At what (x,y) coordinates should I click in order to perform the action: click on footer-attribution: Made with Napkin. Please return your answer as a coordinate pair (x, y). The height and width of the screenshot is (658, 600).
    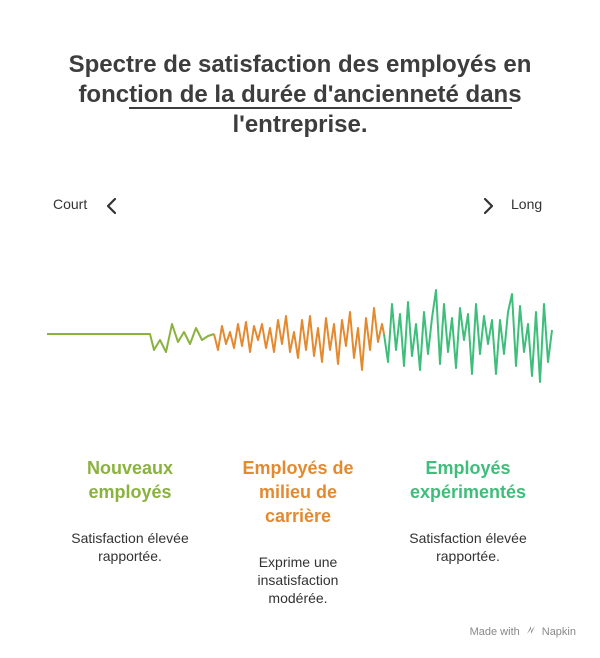
    Looking at the image, I should click on (523, 631).